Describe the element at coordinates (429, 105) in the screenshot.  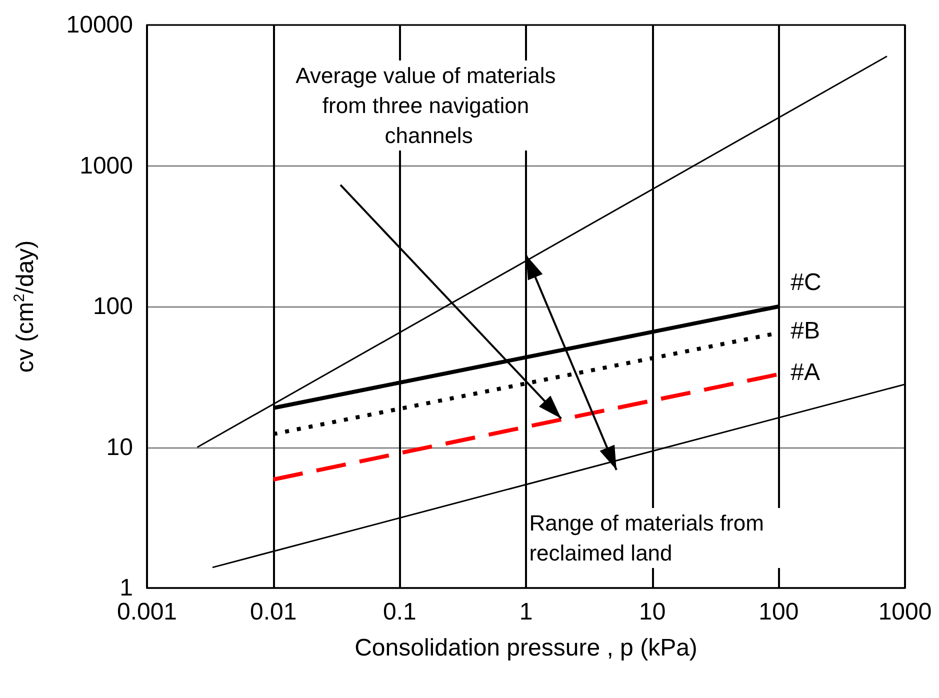
I see `annotation: Average value of materials from three navigation channels` at that location.